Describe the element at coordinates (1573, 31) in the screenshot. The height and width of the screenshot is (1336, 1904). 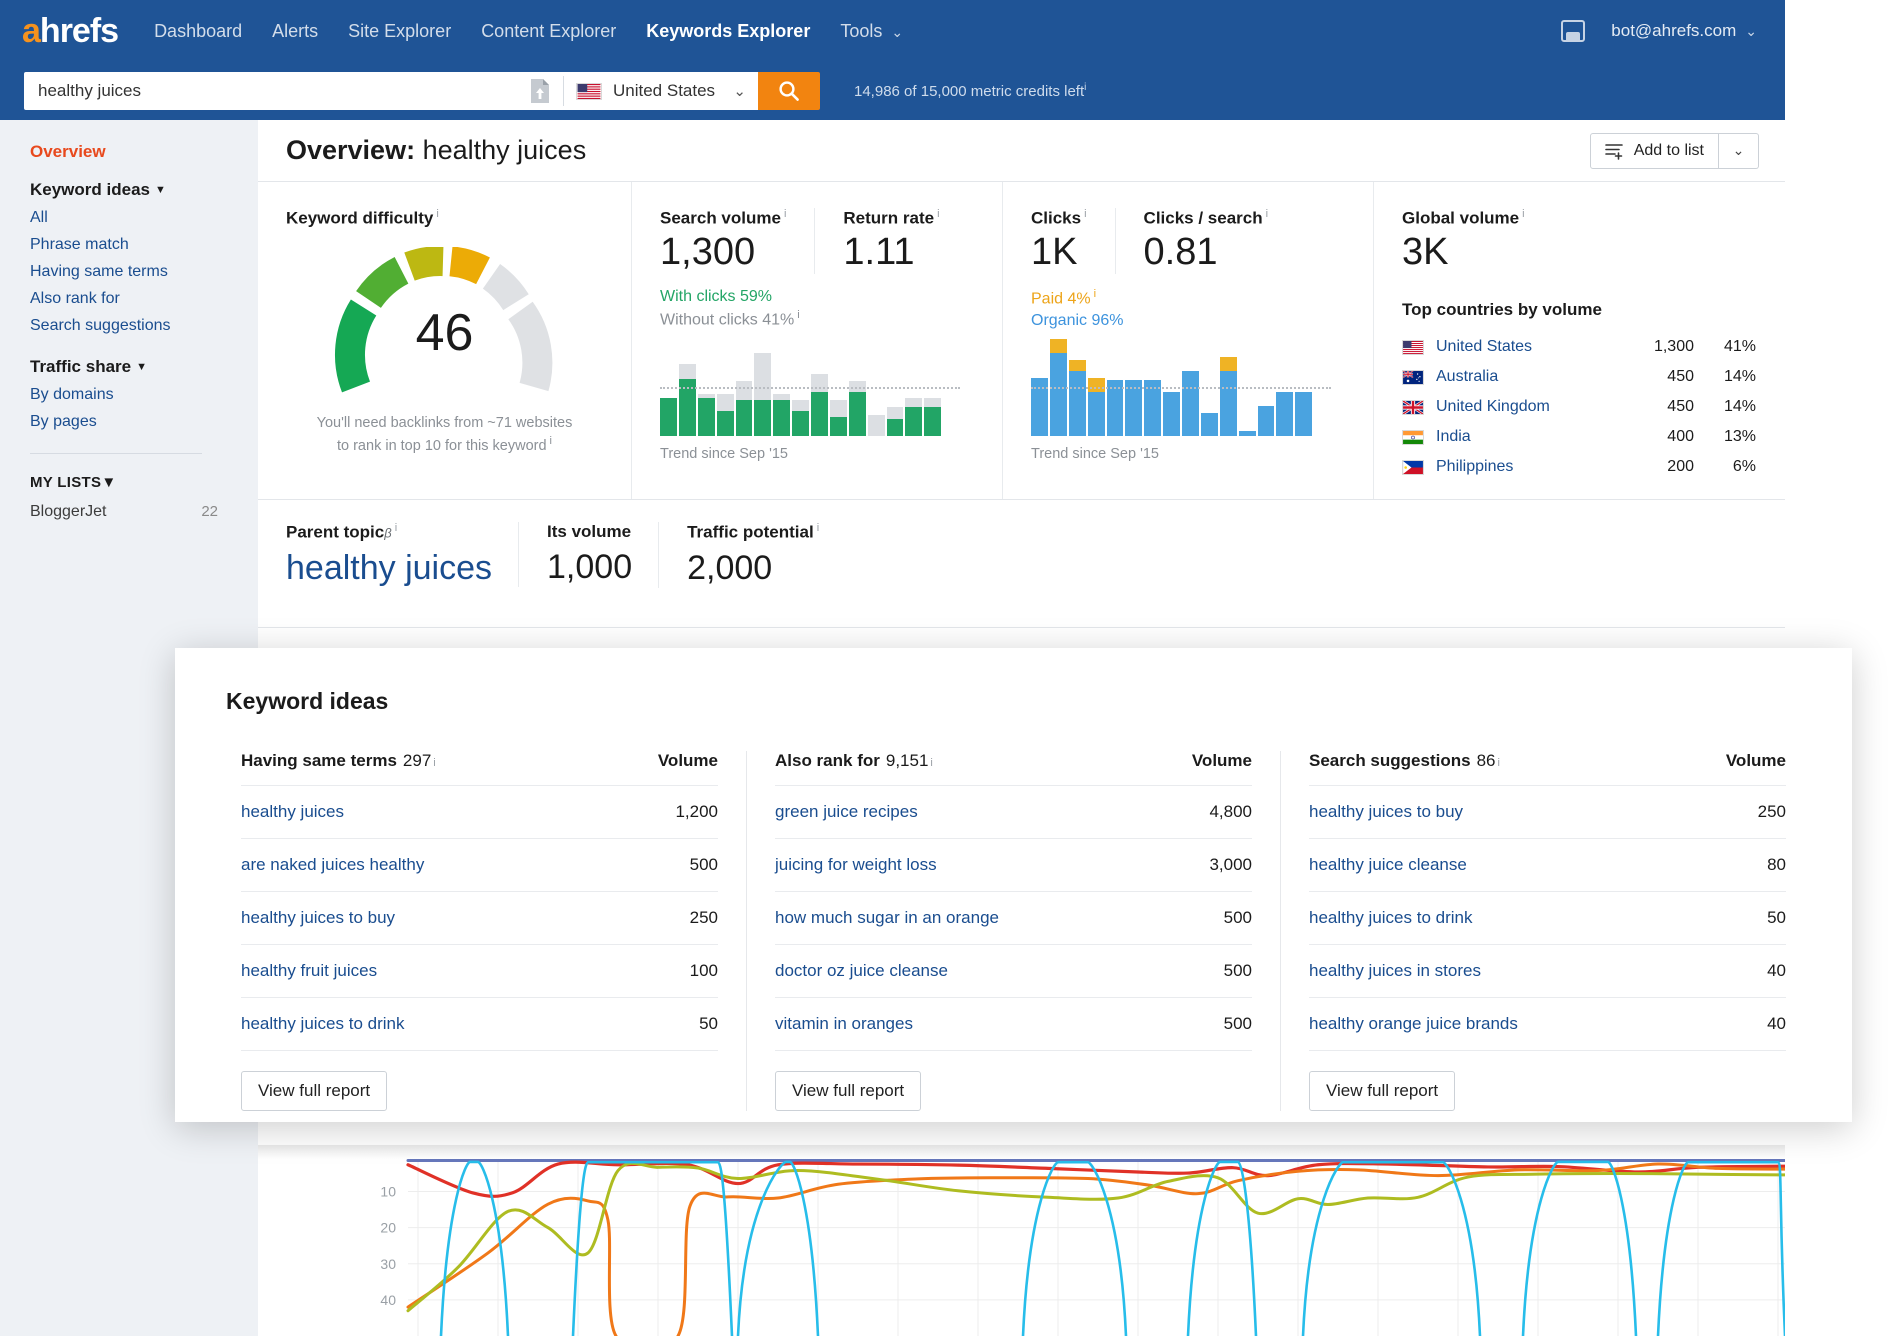
I see `inbox-icon` at that location.